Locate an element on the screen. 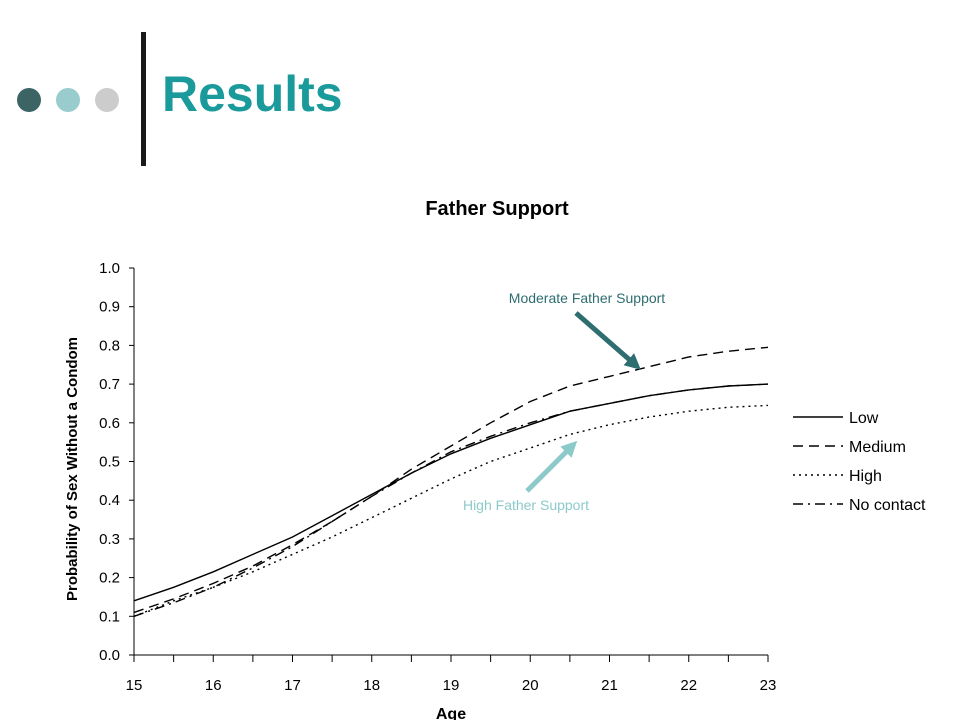 The image size is (960, 720). decor-dot-dark is located at coordinates (29, 100).